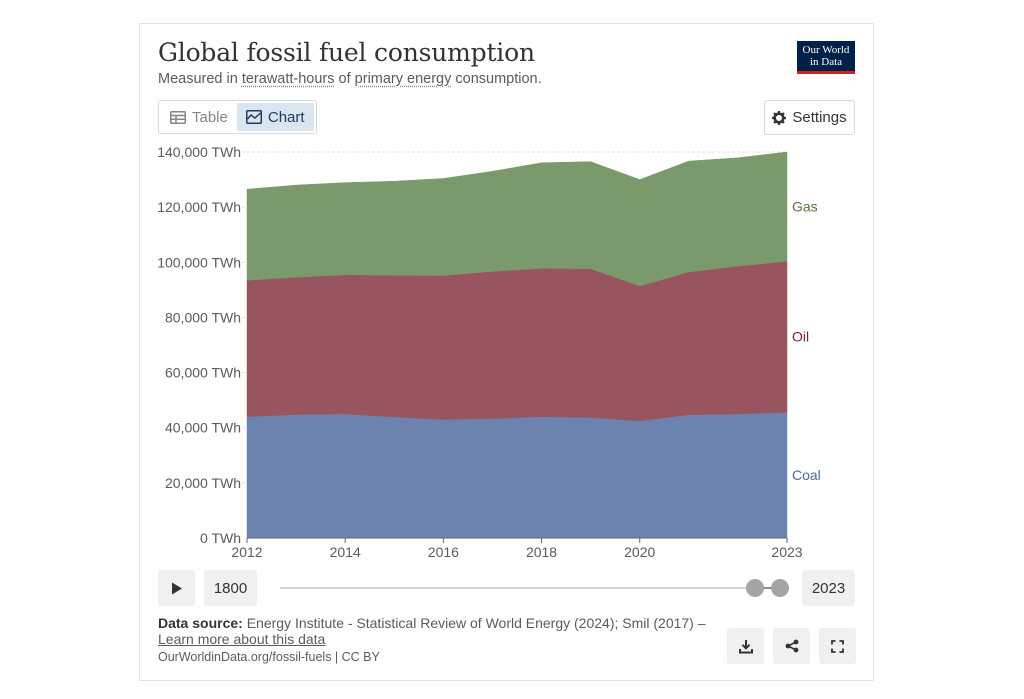 The width and height of the screenshot is (1024, 699). I want to click on fullscreen-button, so click(837, 646).